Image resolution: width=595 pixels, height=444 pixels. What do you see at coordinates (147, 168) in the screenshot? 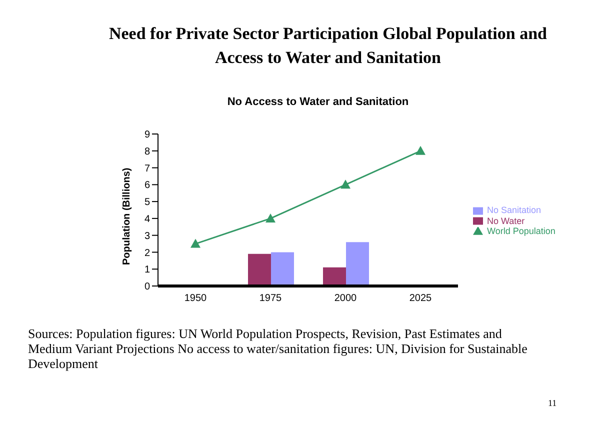
I see `y-tick-label: 7` at bounding box center [147, 168].